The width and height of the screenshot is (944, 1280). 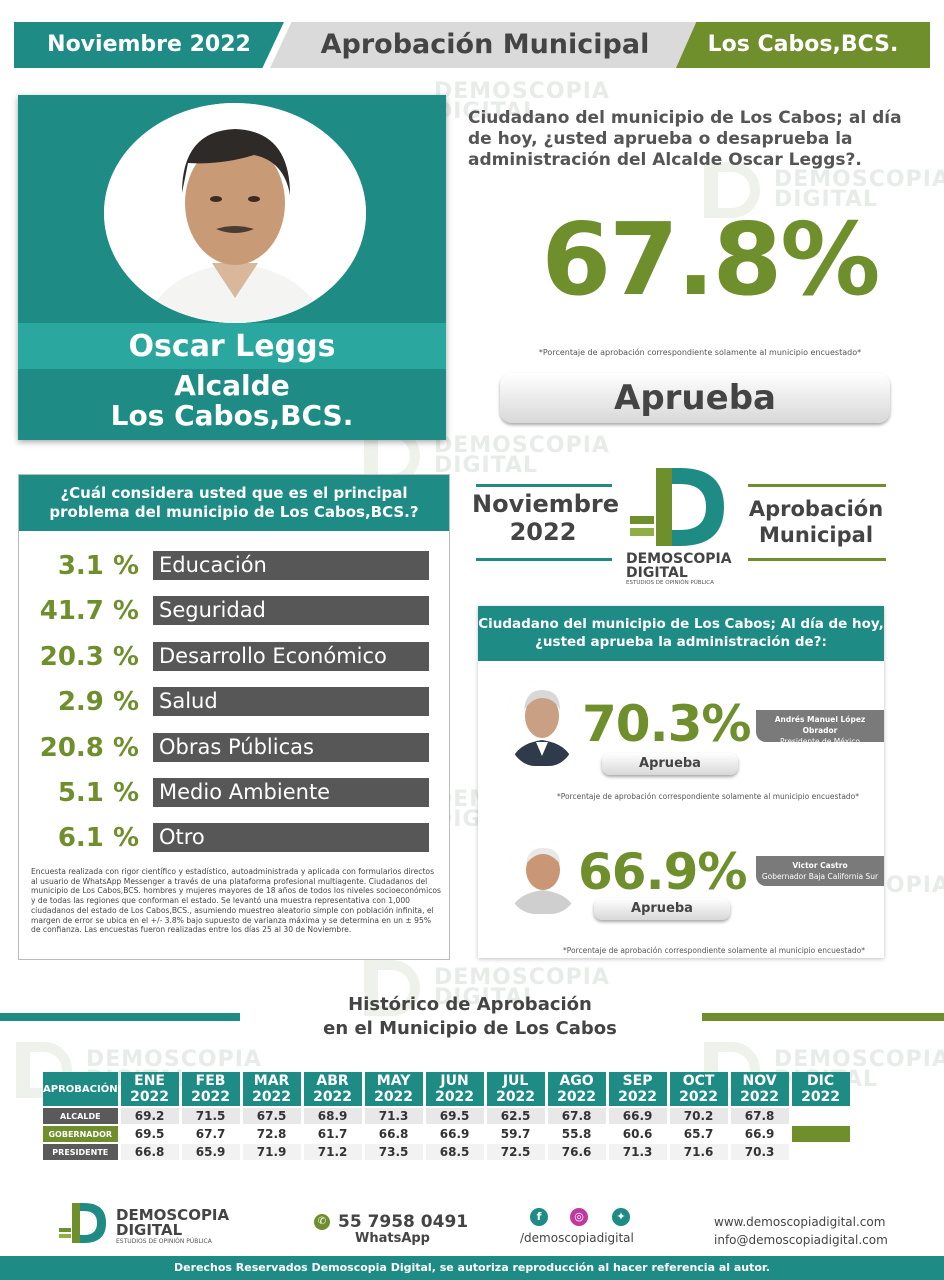 What do you see at coordinates (235, 213) in the screenshot?
I see `mayor-photo` at bounding box center [235, 213].